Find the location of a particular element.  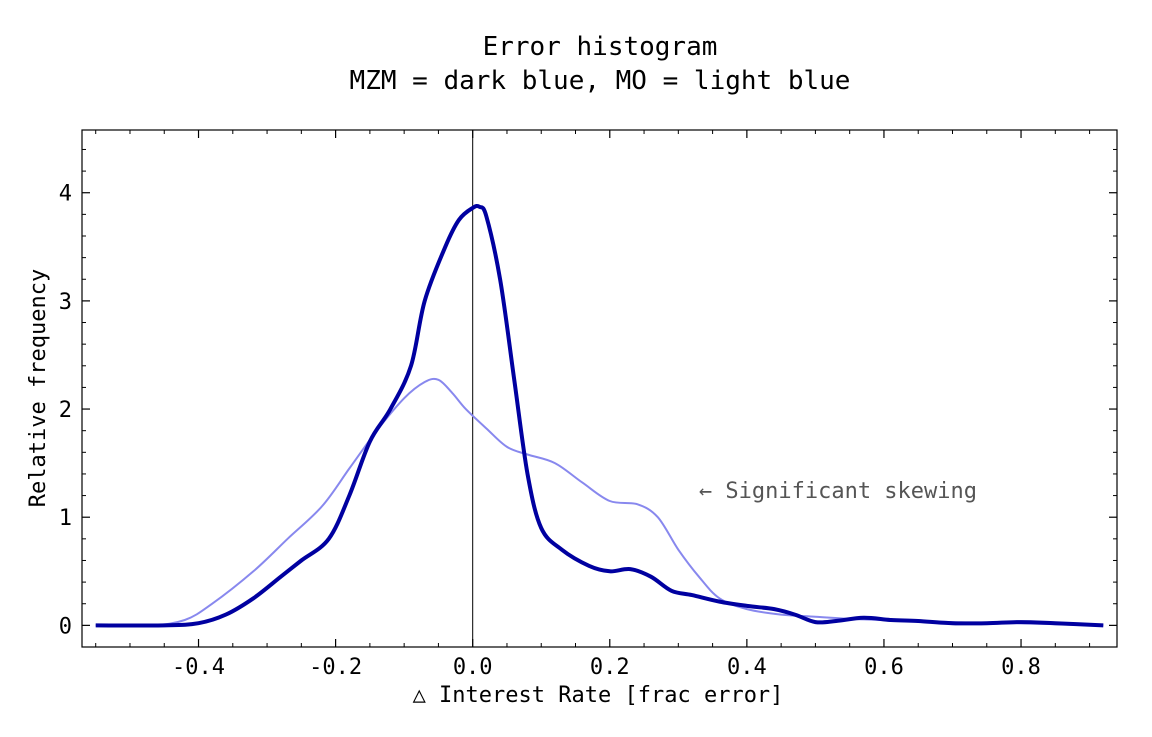

x-tick-label: -0.4 is located at coordinates (198, 667).